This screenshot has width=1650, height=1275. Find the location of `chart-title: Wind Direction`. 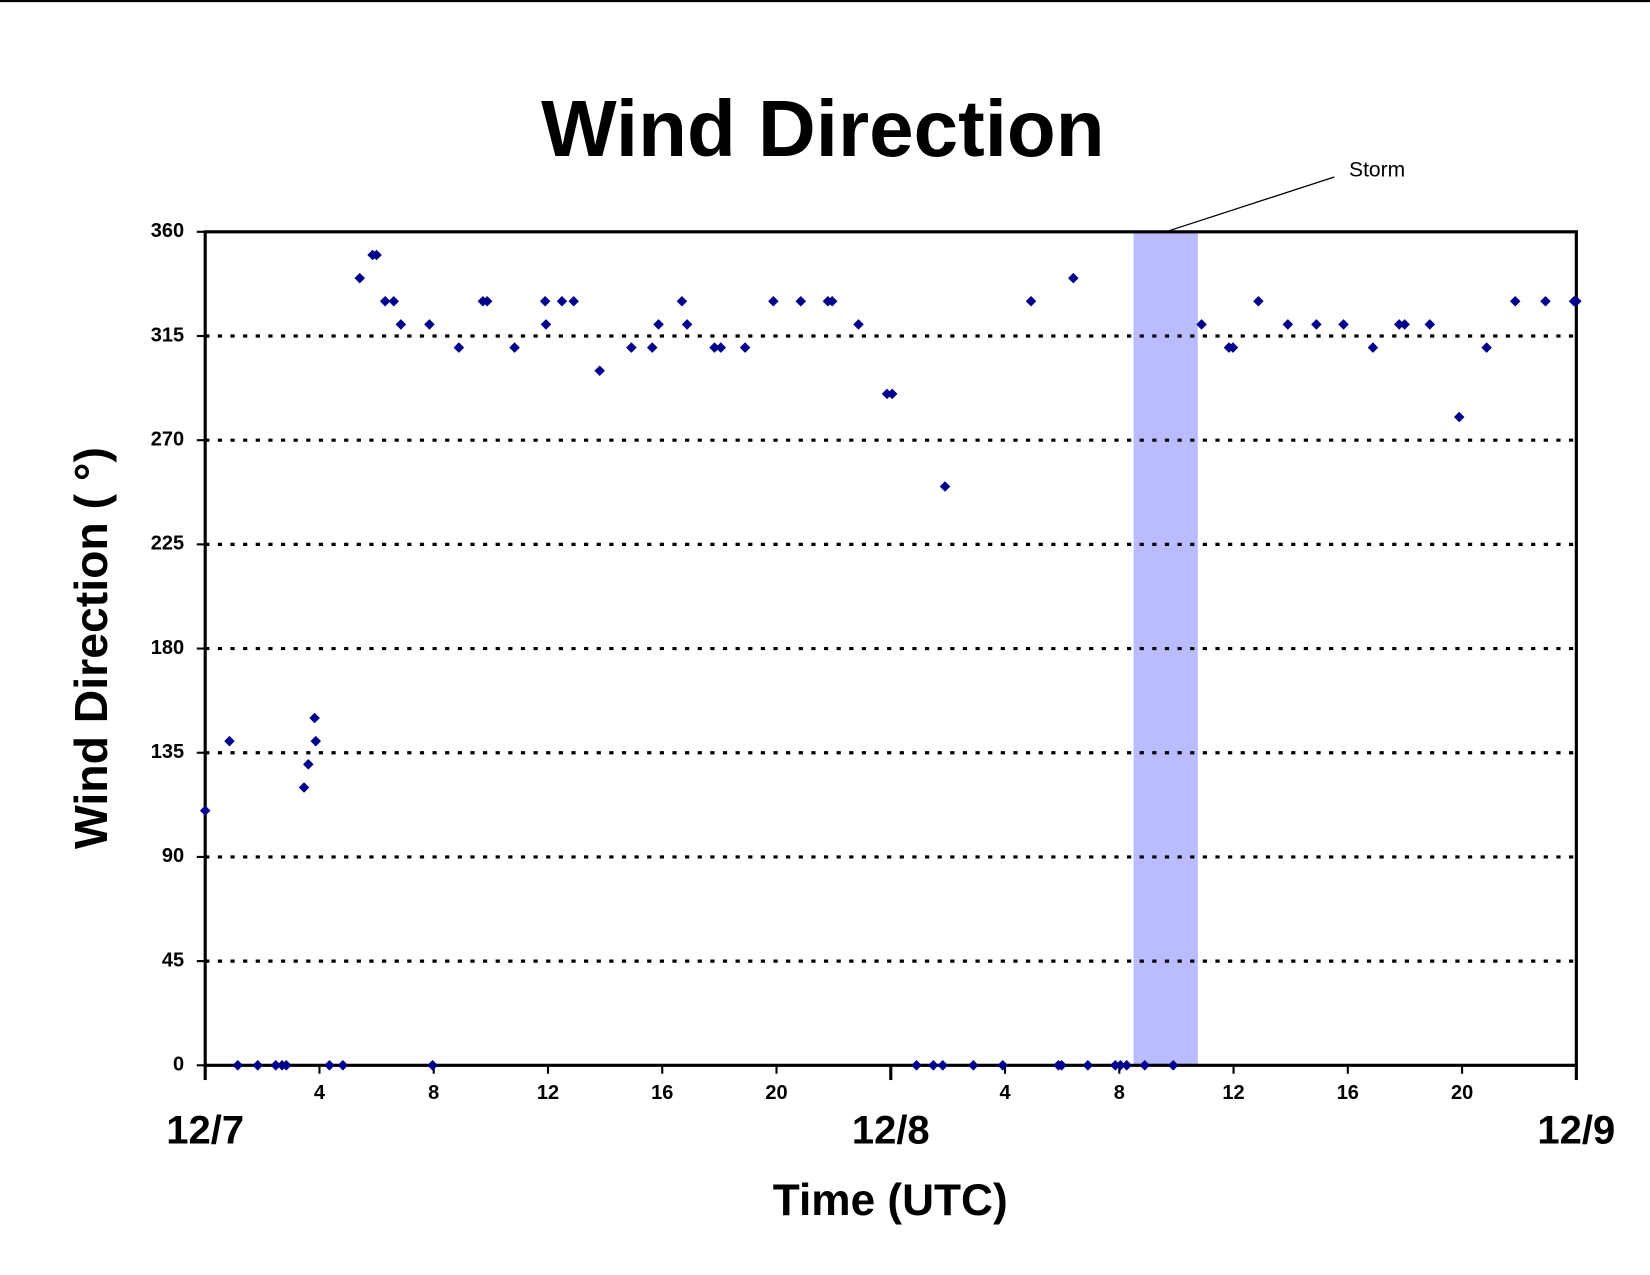

chart-title: Wind Direction is located at coordinates (822, 128).